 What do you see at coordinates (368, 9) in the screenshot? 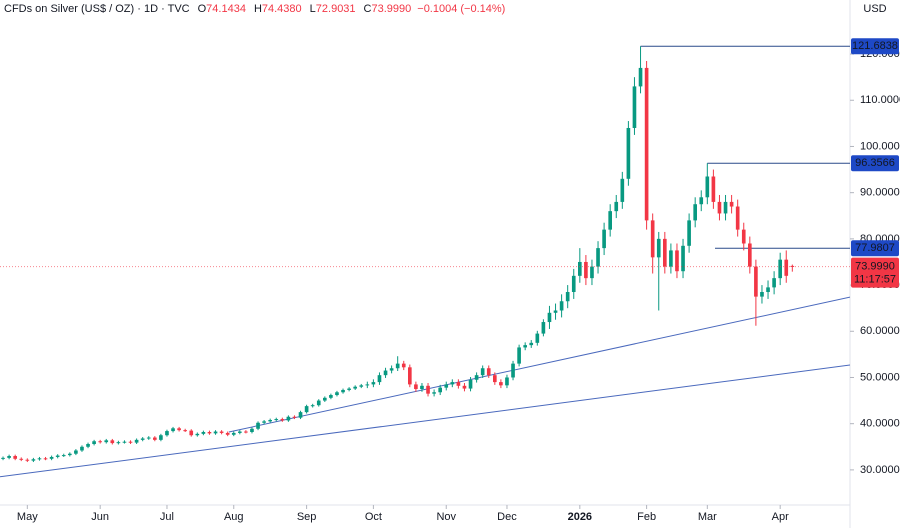
I see `ohlc-label: C` at bounding box center [368, 9].